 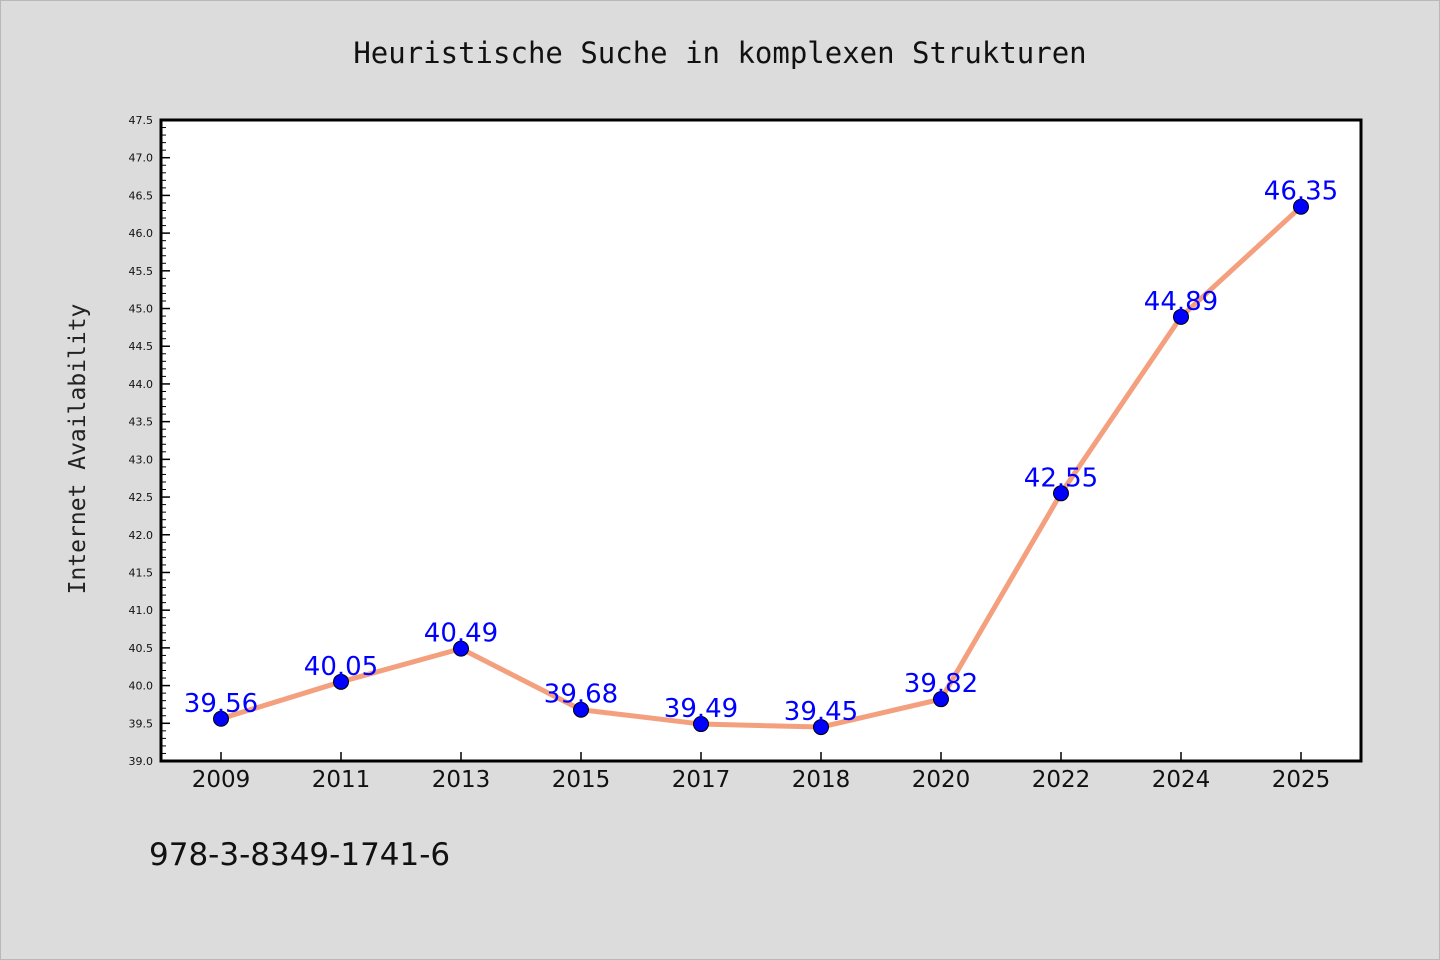 I want to click on y-tick-label: 40.5, so click(x=141, y=648).